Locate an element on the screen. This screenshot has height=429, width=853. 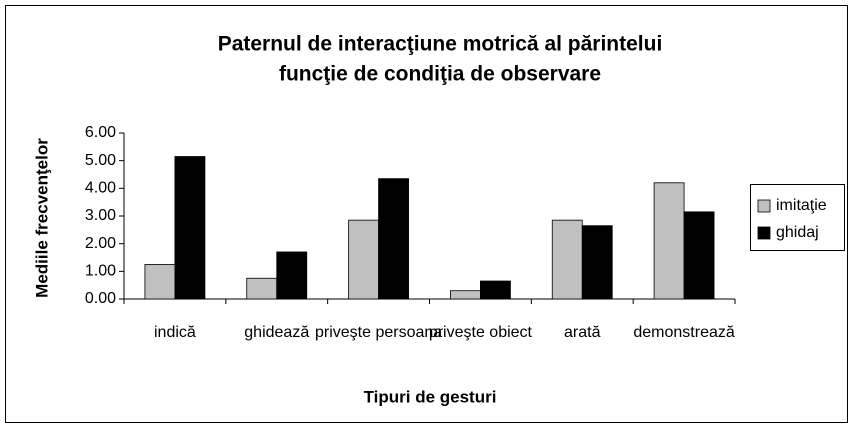
y-tick-label: 1.00 is located at coordinates (100, 271).